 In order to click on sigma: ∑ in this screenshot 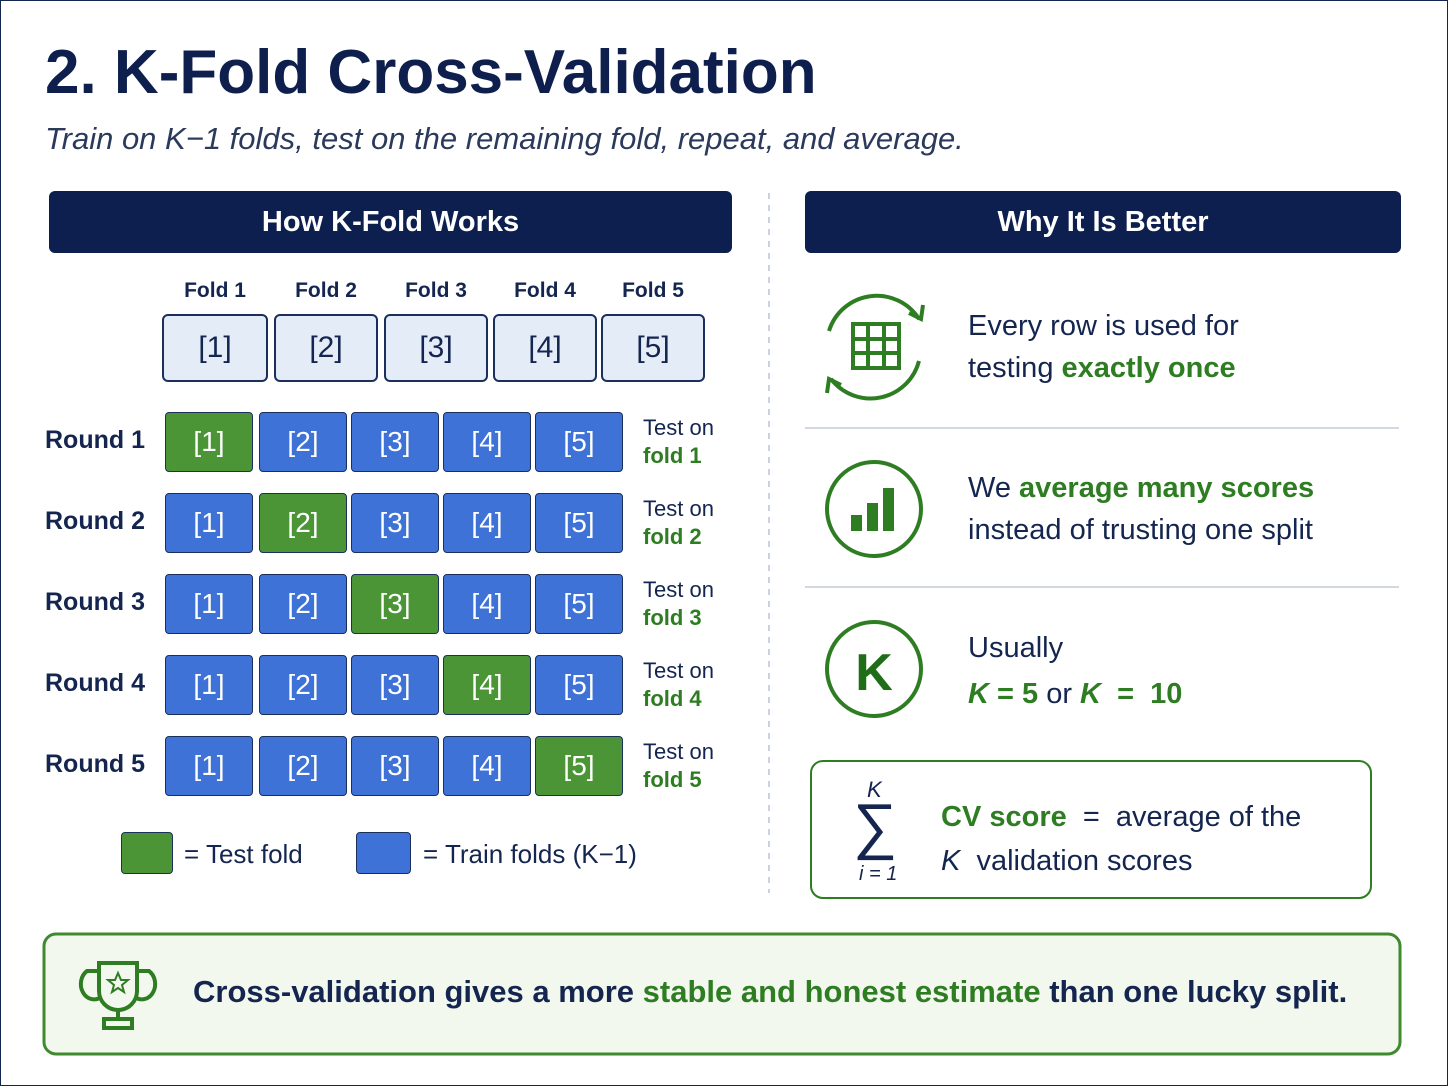, I will do `click(875, 826)`.